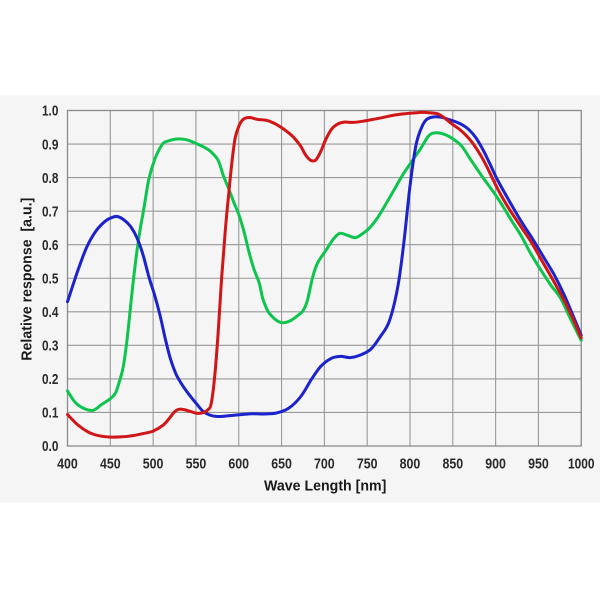 The height and width of the screenshot is (600, 600). I want to click on svg-text: 0.2, so click(50, 380).